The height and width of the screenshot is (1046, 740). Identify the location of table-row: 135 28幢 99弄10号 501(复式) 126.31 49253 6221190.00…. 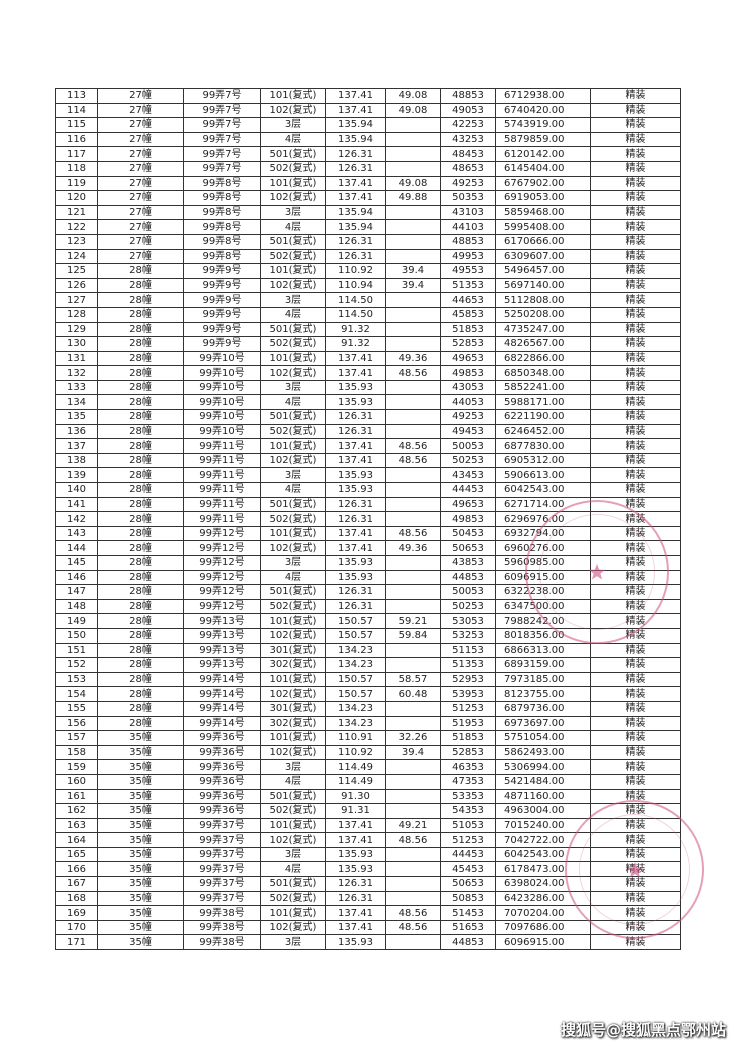
(368, 417).